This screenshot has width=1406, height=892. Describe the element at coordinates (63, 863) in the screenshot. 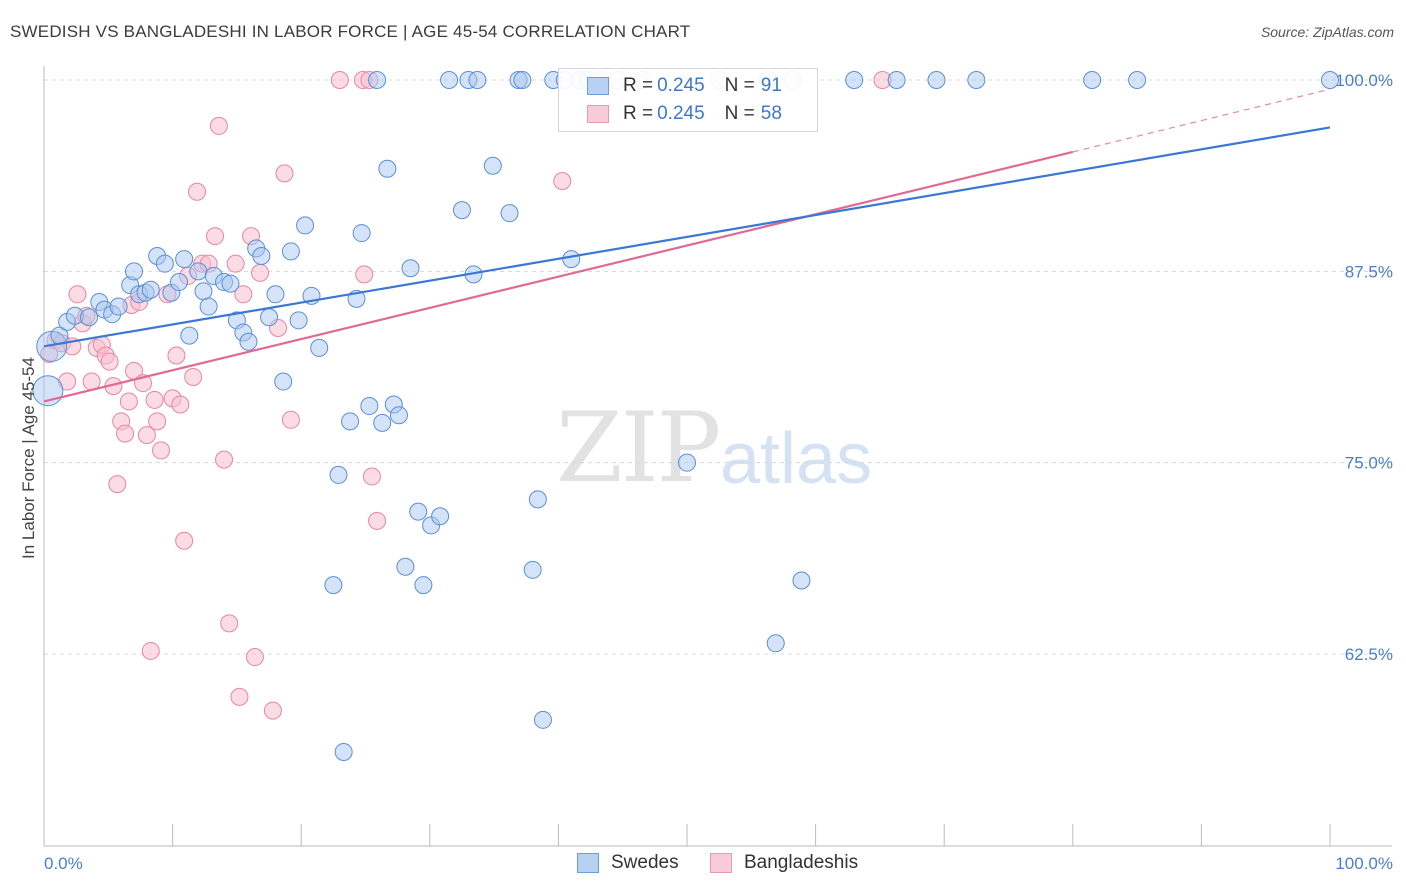

I see `x-tick-label: 0.0%` at that location.